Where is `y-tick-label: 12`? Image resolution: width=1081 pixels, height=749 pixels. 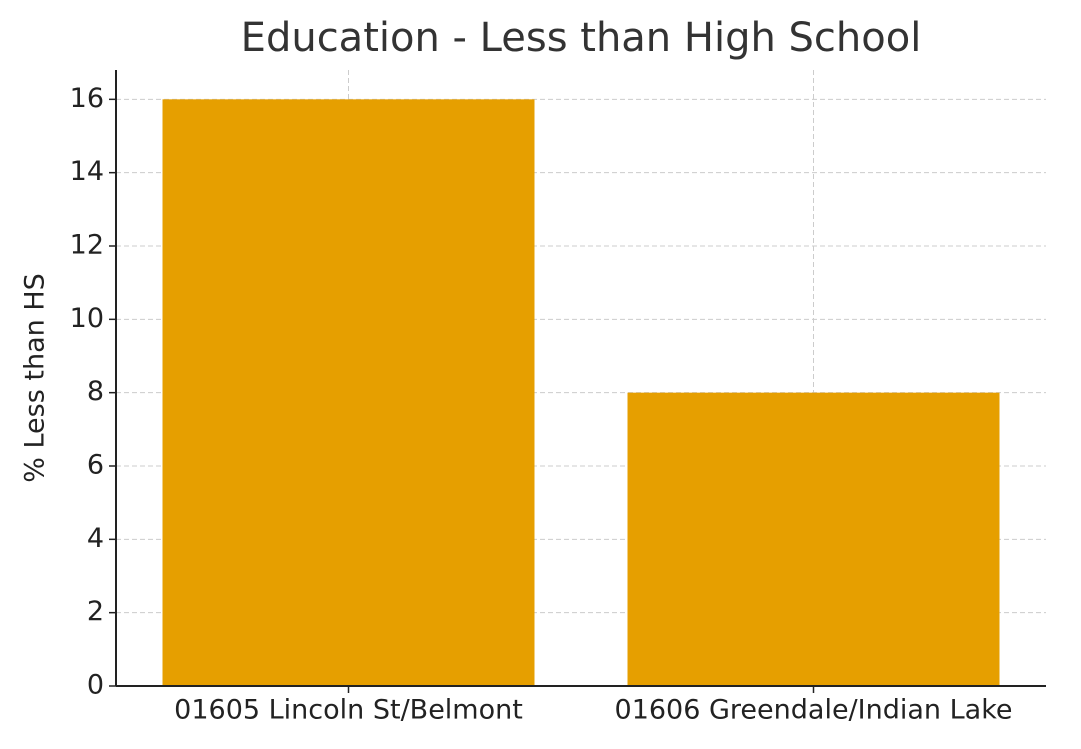
y-tick-label: 12 is located at coordinates (87, 245).